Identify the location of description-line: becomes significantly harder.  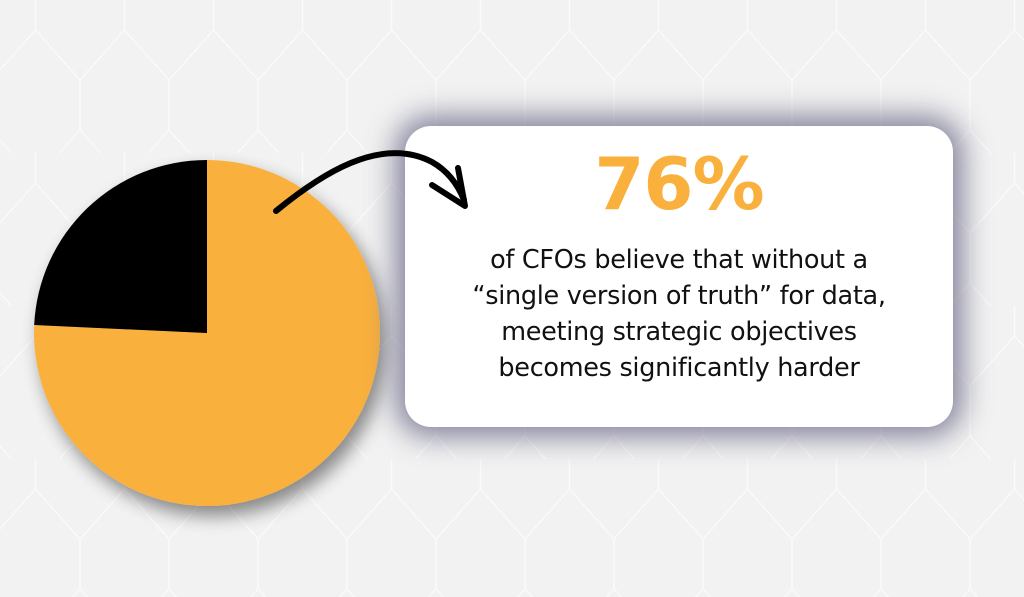
(679, 368).